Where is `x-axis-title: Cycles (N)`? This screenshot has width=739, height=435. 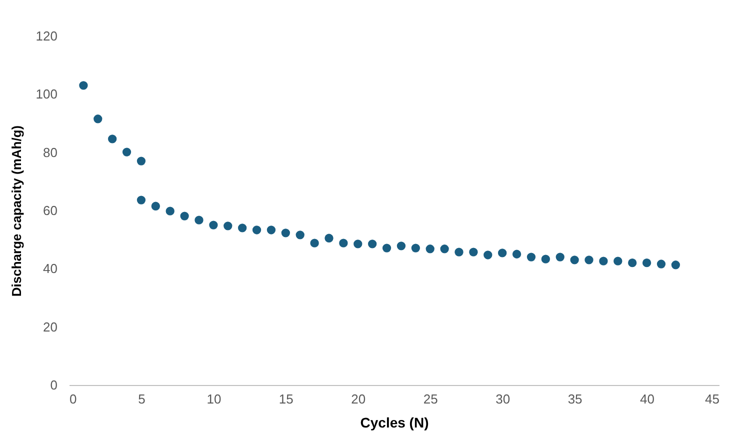
x-axis-title: Cycles (N) is located at coordinates (394, 422).